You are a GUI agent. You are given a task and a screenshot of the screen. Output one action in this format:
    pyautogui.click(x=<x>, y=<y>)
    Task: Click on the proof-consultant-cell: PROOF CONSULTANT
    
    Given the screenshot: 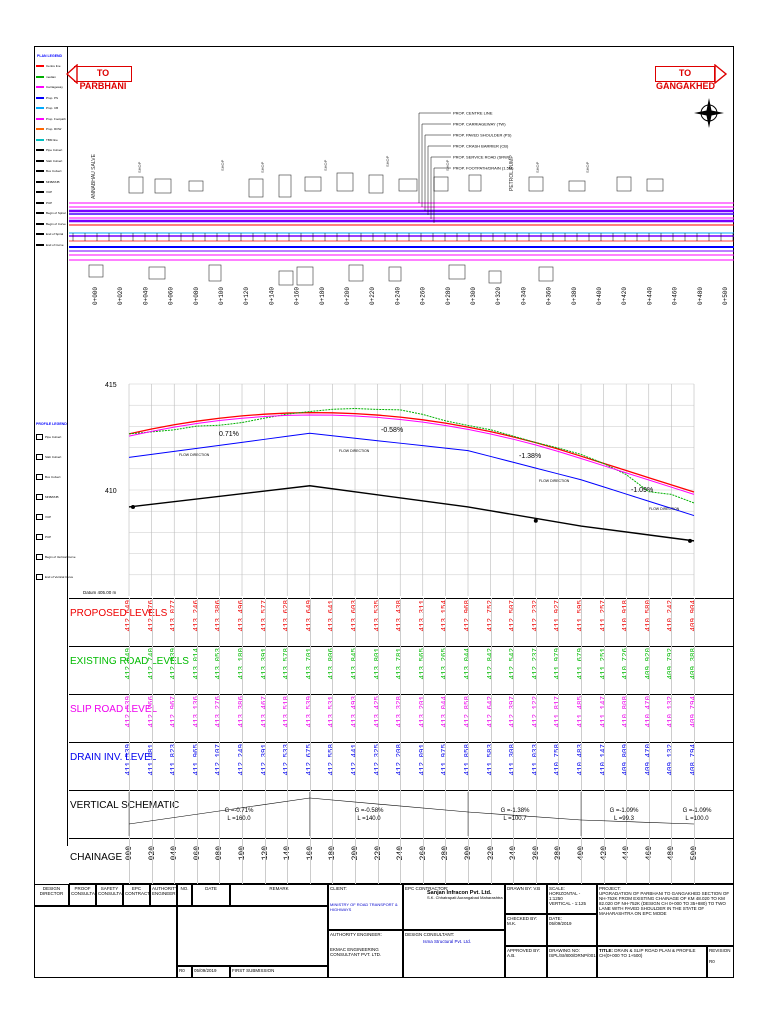 What is the action you would take?
    pyautogui.click(x=82, y=895)
    